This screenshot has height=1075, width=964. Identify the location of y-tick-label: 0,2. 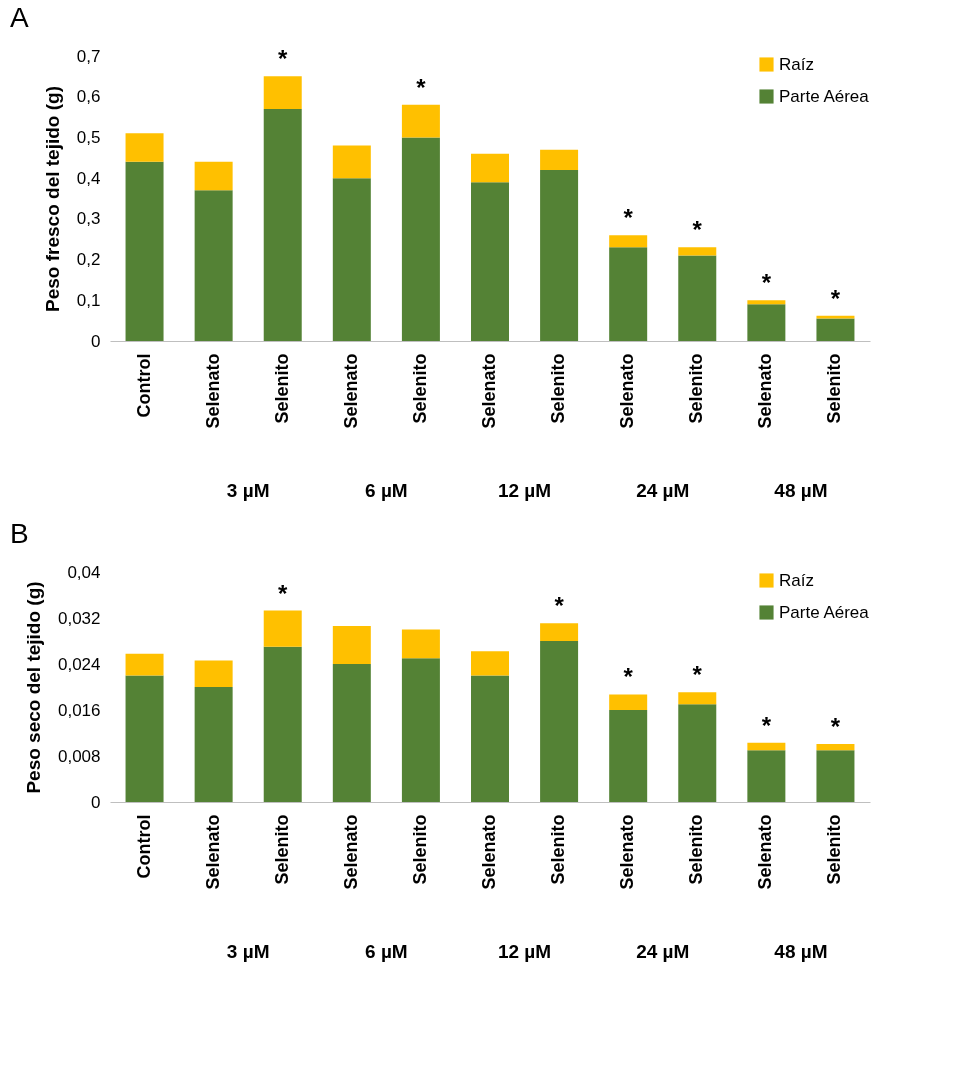
(88, 260).